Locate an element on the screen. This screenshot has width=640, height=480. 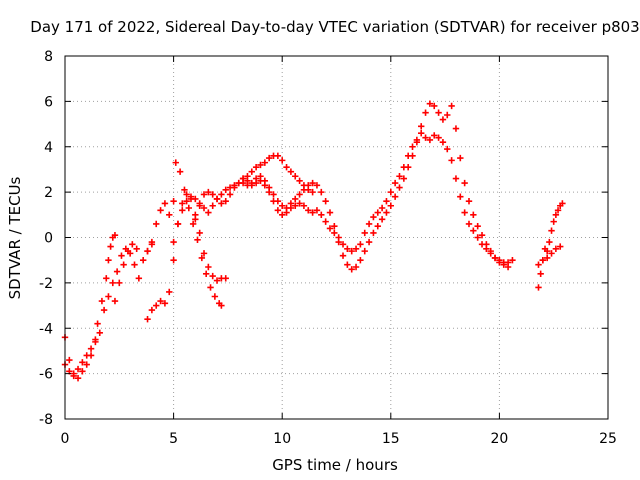
series-arc-h is located at coordinates (254, 187).